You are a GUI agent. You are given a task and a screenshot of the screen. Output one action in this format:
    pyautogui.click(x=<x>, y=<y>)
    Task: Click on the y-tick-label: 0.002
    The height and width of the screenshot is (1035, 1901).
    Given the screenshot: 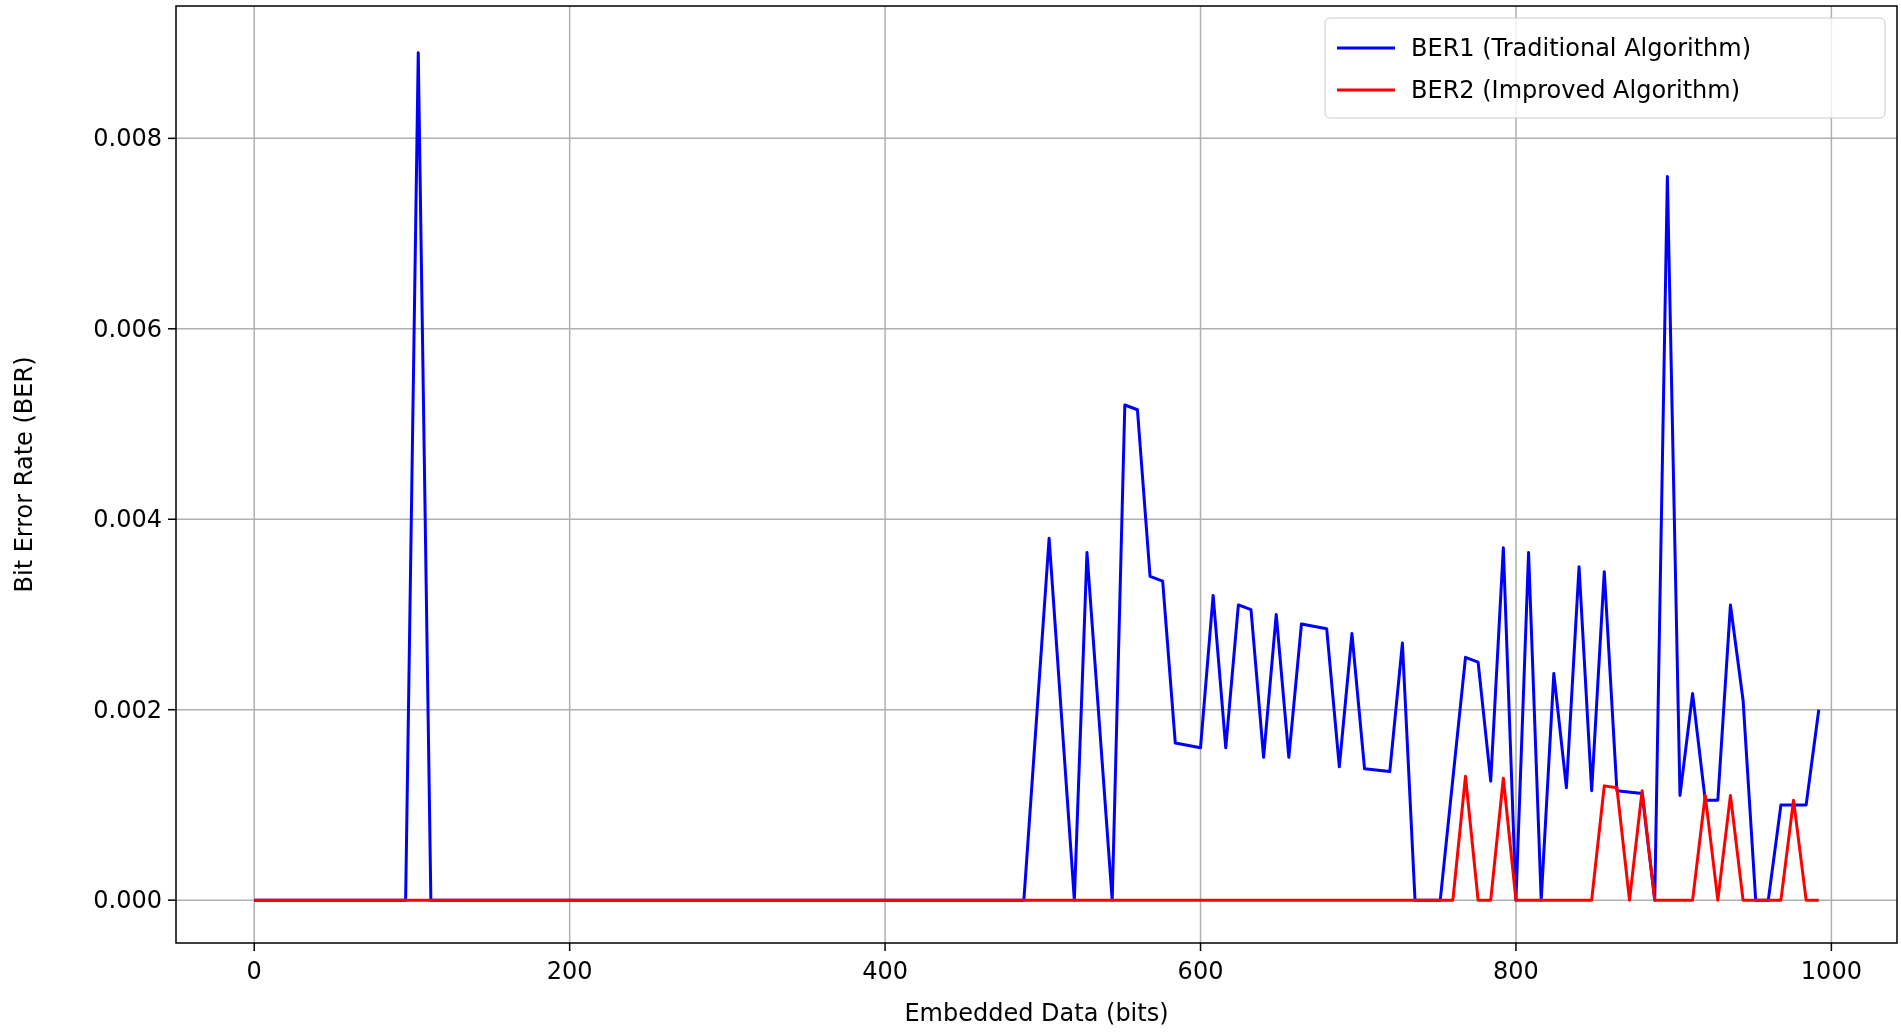 What is the action you would take?
    pyautogui.click(x=127, y=709)
    